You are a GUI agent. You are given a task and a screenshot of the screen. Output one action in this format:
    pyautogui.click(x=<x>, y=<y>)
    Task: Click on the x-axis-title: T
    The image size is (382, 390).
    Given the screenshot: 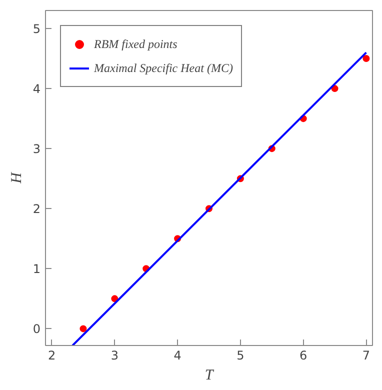 What is the action you would take?
    pyautogui.click(x=209, y=376)
    